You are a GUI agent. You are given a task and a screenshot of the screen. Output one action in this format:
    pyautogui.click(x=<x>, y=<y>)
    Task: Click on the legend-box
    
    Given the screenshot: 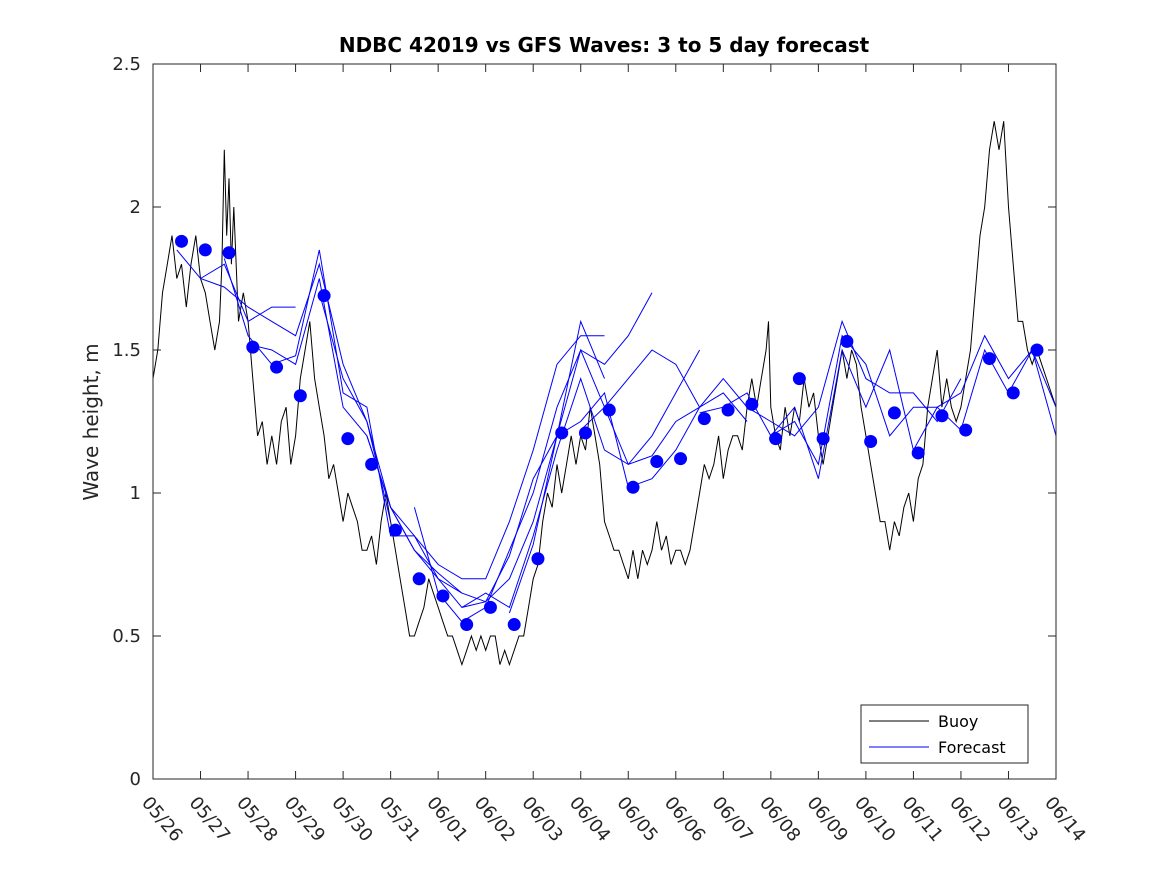 What is the action you would take?
    pyautogui.click(x=944, y=734)
    